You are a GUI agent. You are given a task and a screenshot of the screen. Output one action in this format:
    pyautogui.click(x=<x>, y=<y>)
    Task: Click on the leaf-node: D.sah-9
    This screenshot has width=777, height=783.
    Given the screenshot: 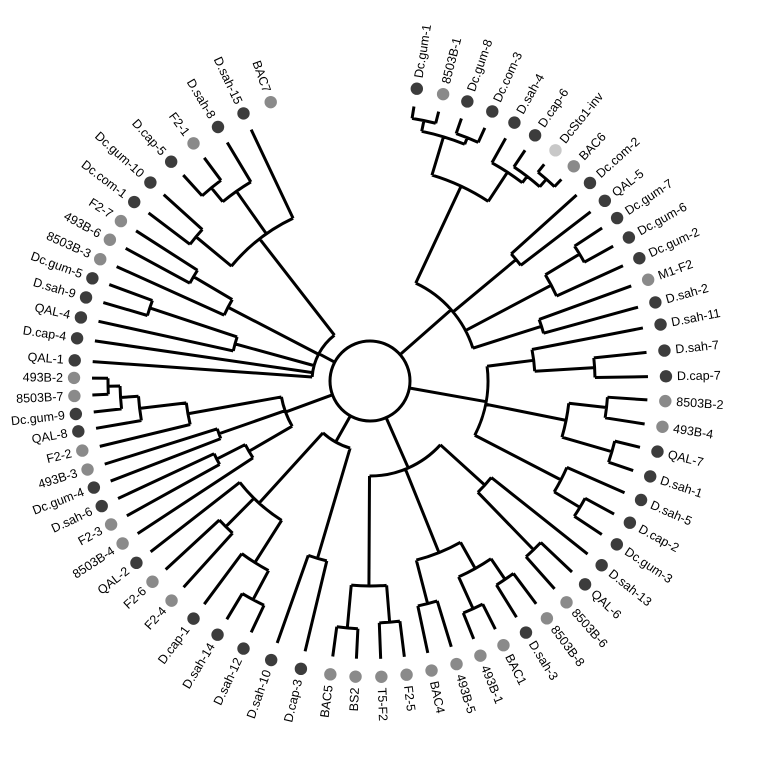 What is the action you would take?
    pyautogui.click(x=62, y=289)
    